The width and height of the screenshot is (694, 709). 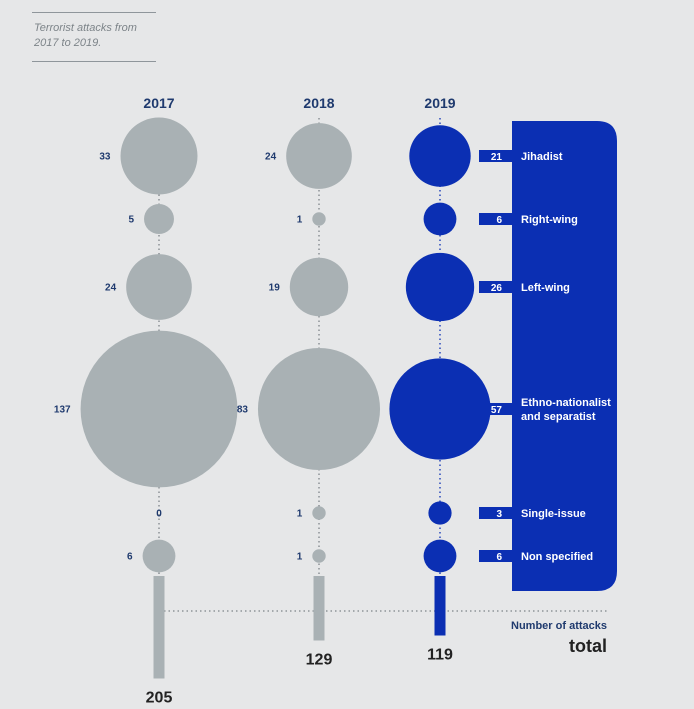 I want to click on value-label-2018-2: 19, so click(x=275, y=288).